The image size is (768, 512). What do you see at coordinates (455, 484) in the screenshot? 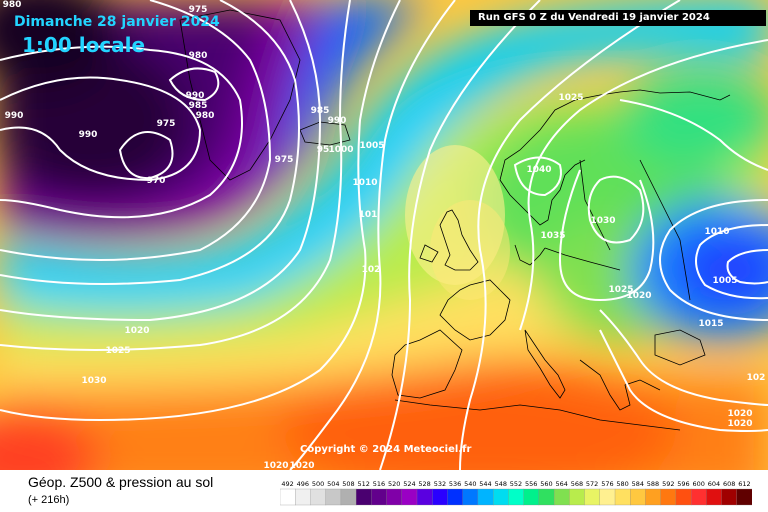
I see `legend-tick-label: 536` at bounding box center [455, 484].